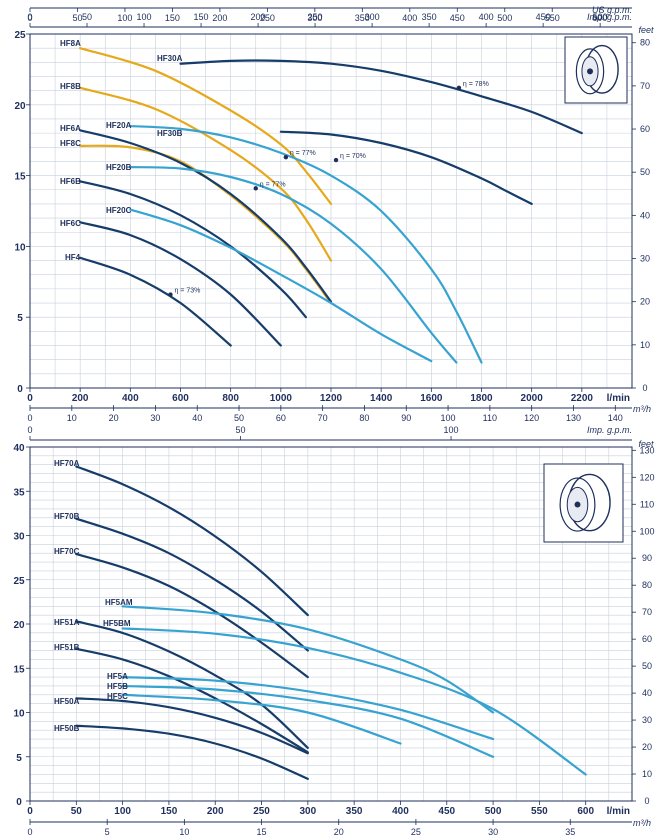 This screenshot has height=840, width=667. What do you see at coordinates (180, 284) in the screenshot?
I see `curve-hf6c` at bounding box center [180, 284].